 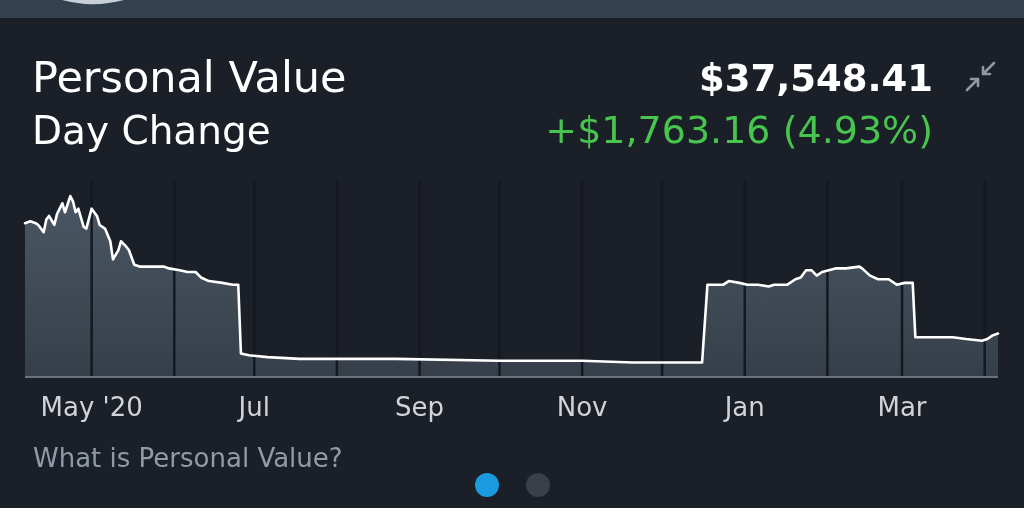 I want to click on text: +$1,763.16 (4.93%), so click(x=739, y=130).